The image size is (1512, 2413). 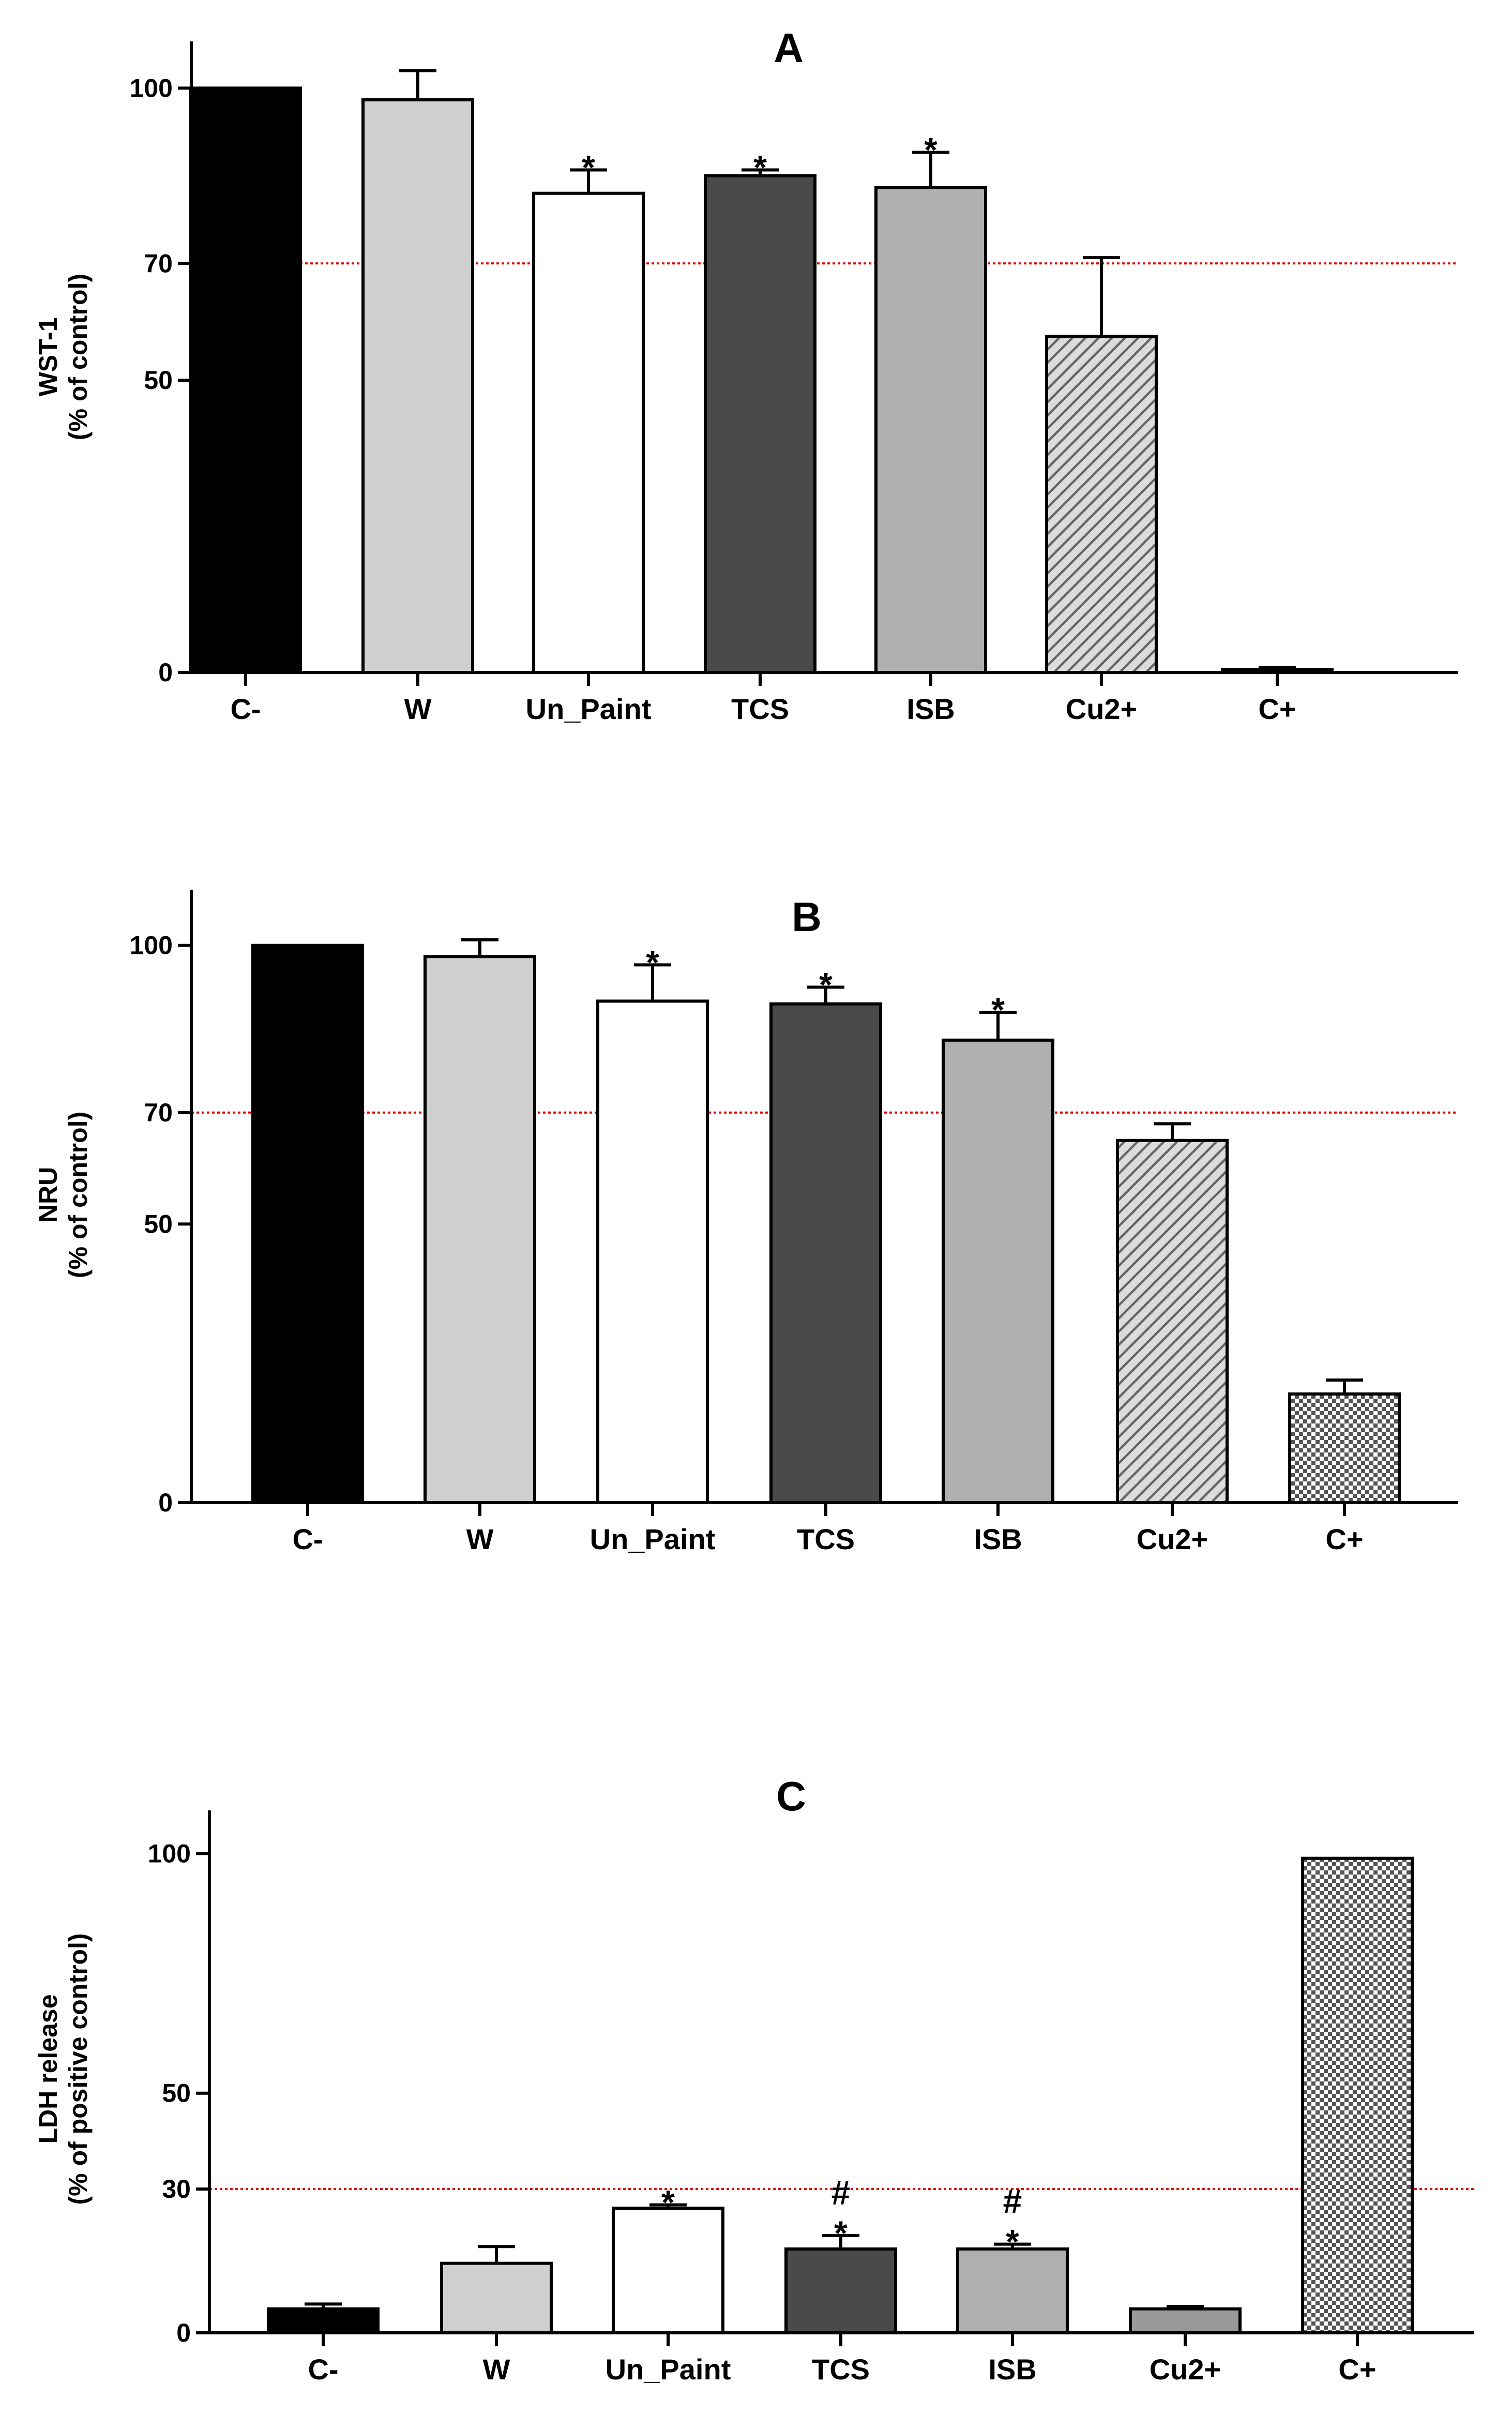 I want to click on y-axis-label: NRU(% of control), so click(x=63, y=1195).